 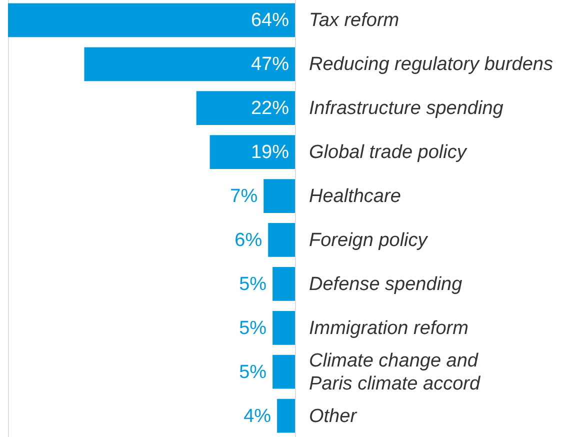 I want to click on data-label: 22%, so click(x=270, y=109).